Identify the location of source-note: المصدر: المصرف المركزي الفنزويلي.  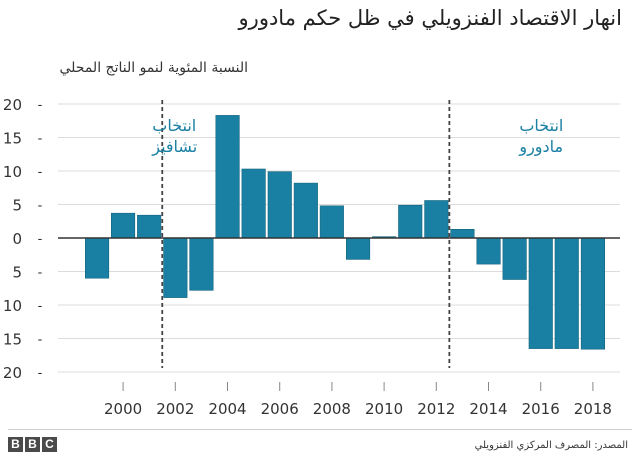
(551, 445).